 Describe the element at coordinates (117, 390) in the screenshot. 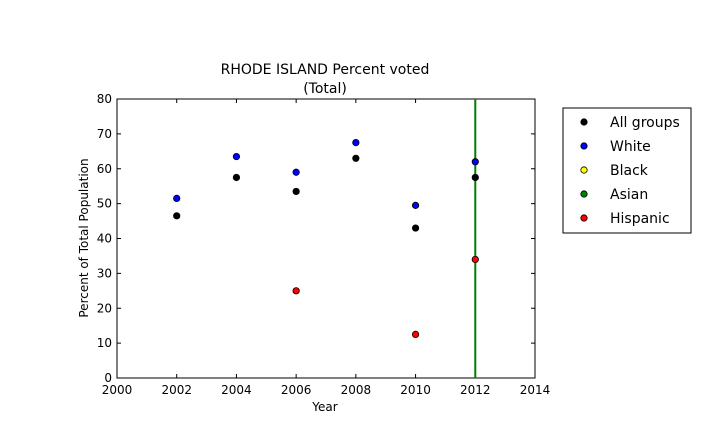

I see `x-tick-label: 2000` at that location.